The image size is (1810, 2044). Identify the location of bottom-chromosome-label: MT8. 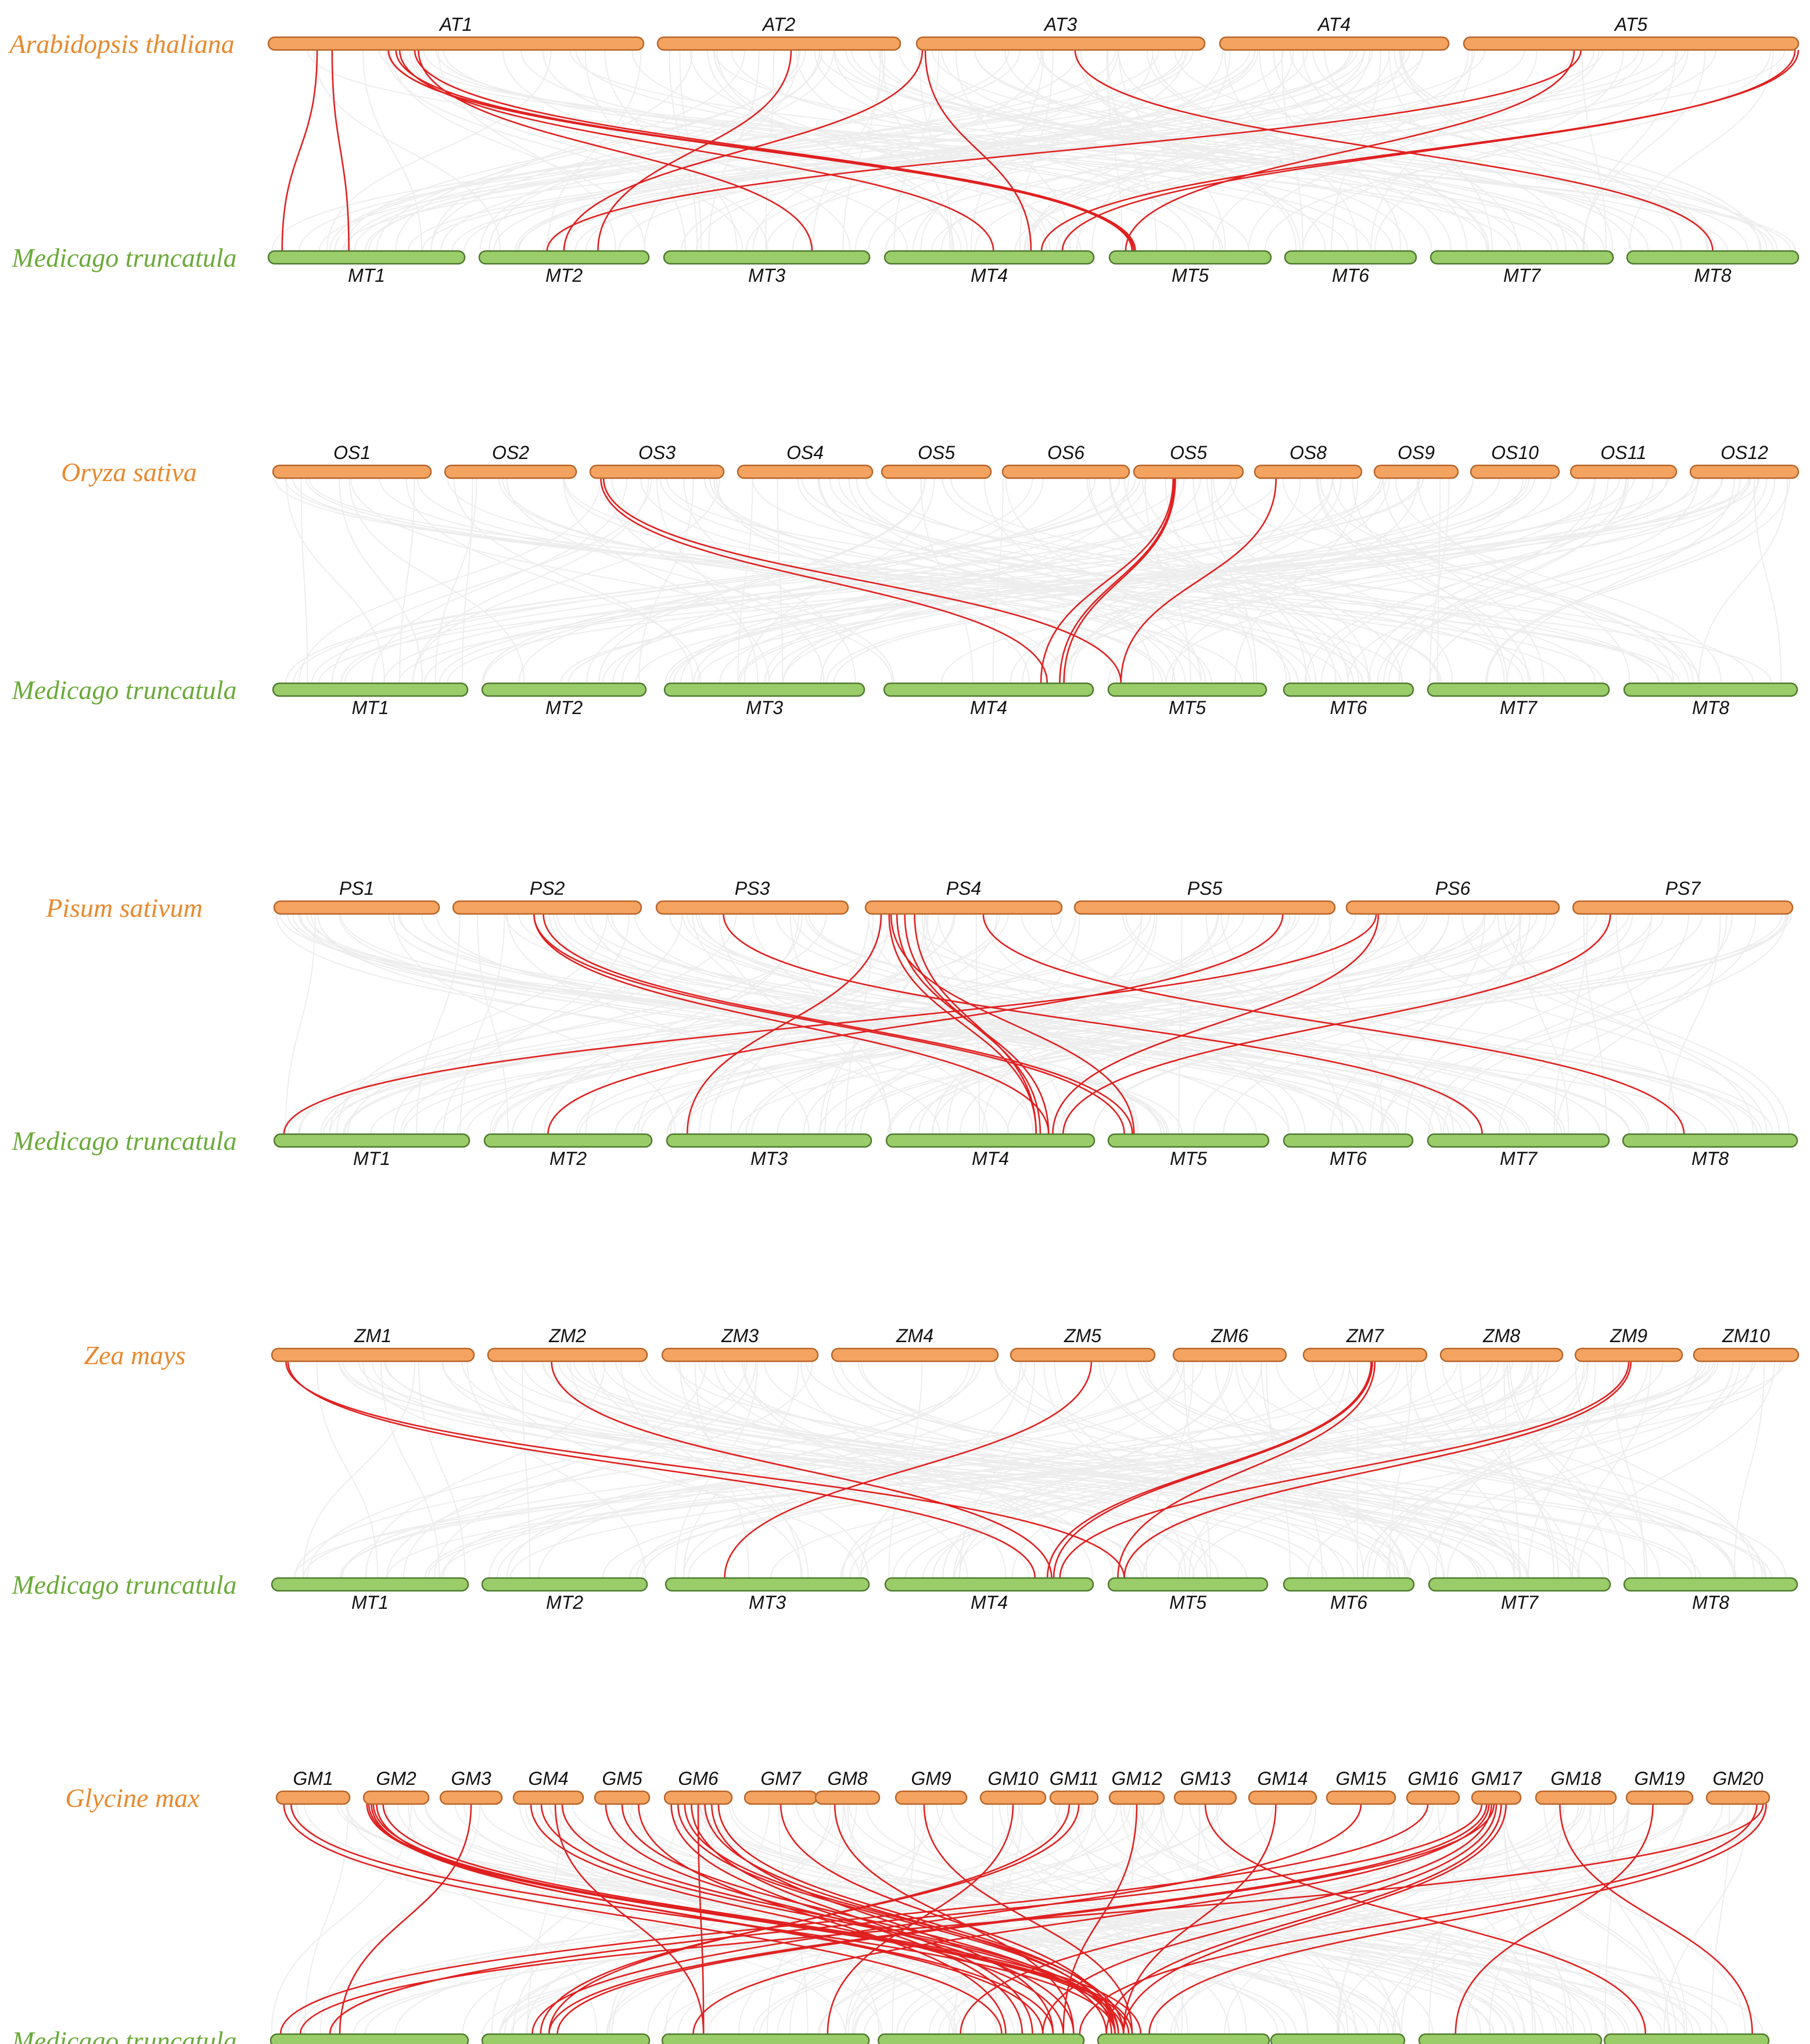
(1713, 275).